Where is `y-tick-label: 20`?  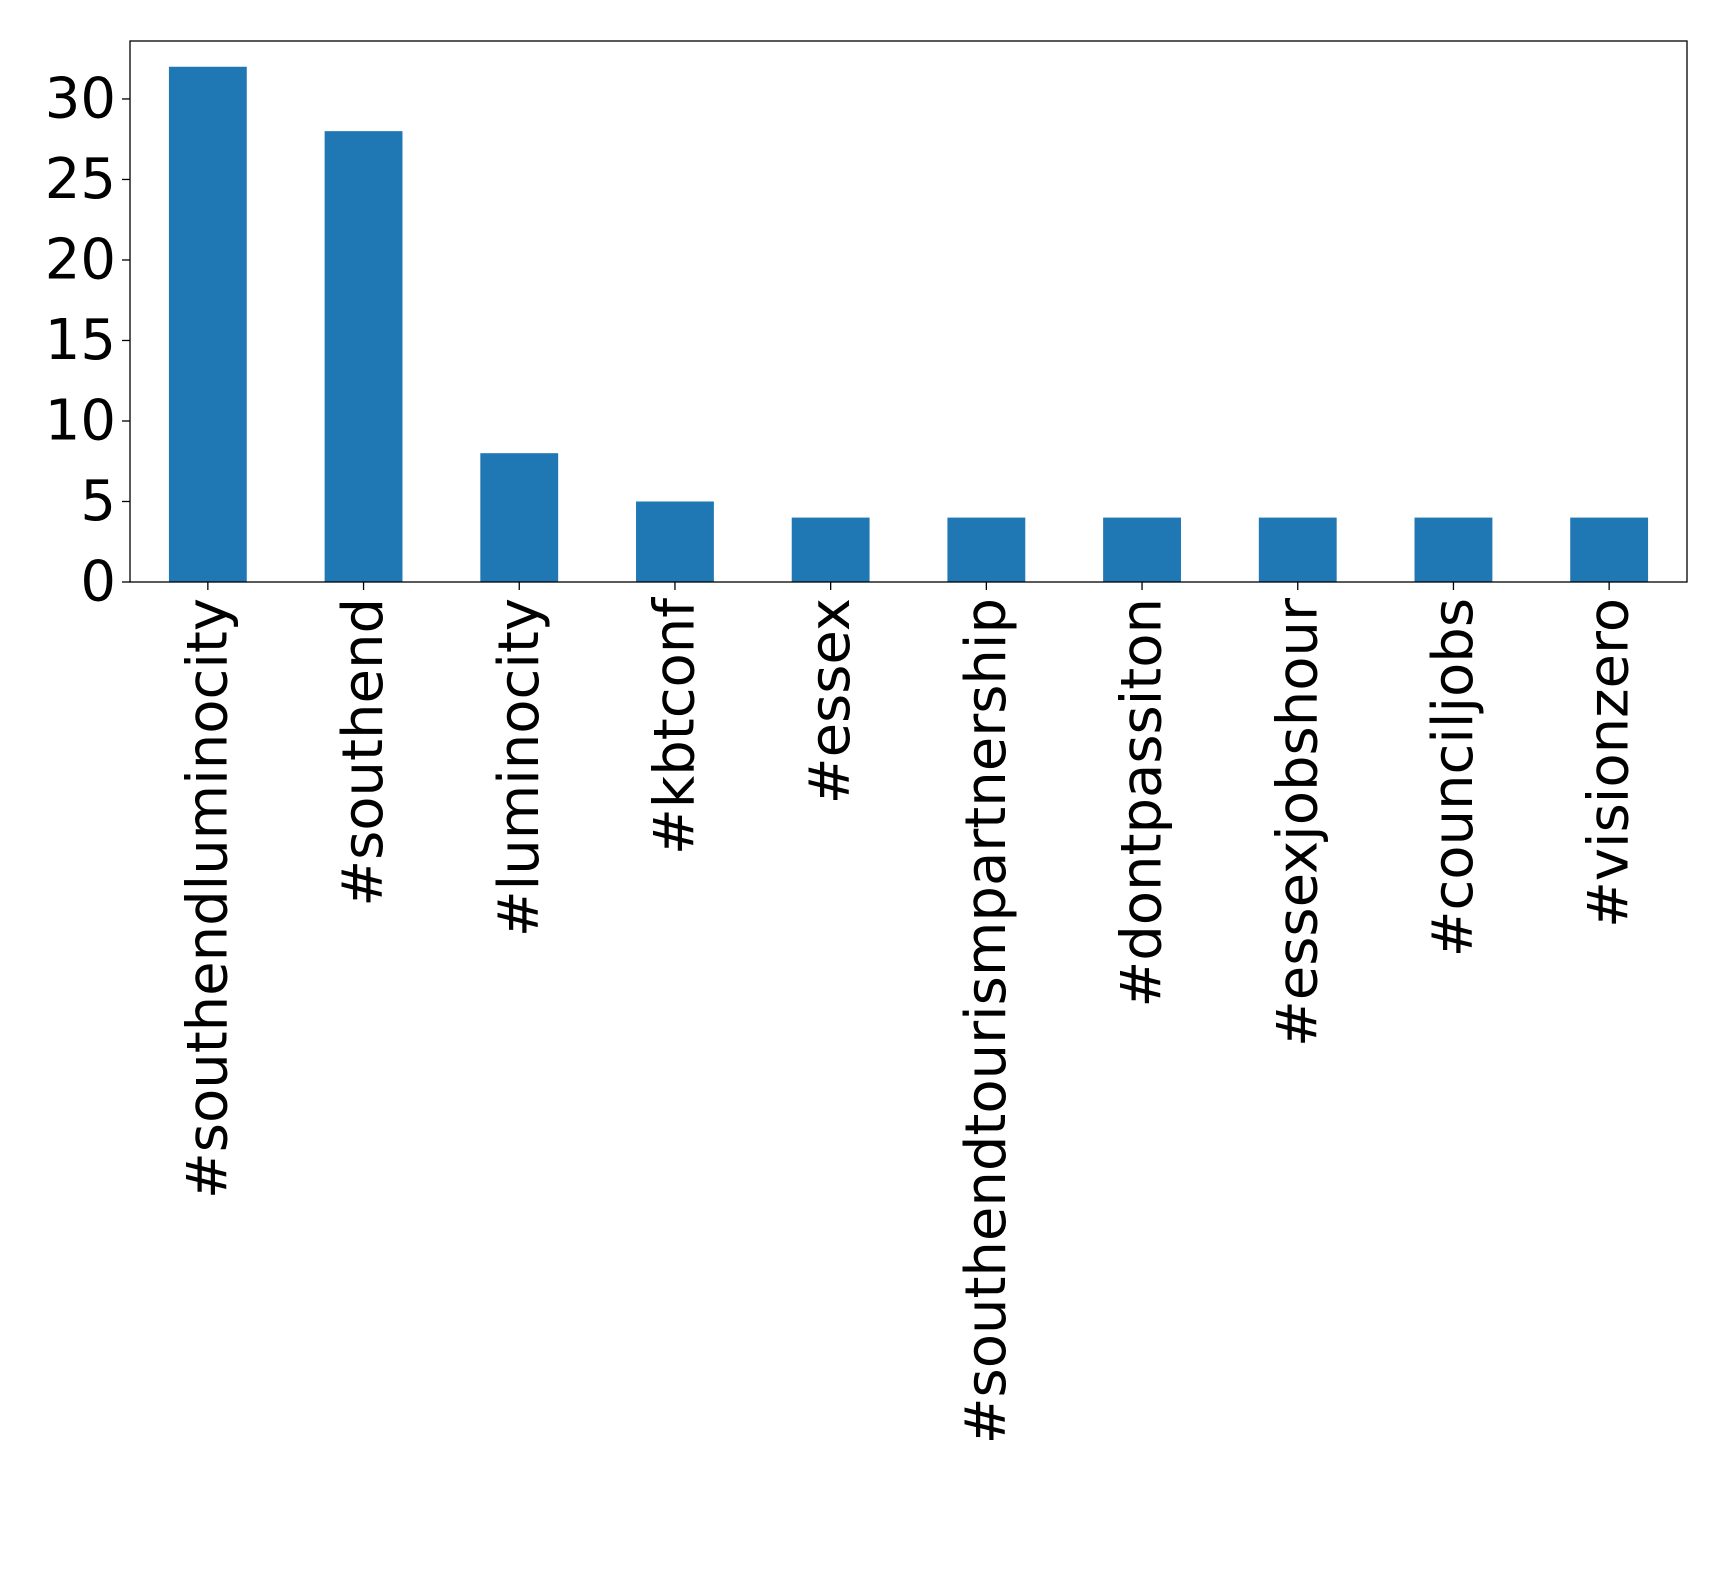
y-tick-label: 20 is located at coordinates (80, 259).